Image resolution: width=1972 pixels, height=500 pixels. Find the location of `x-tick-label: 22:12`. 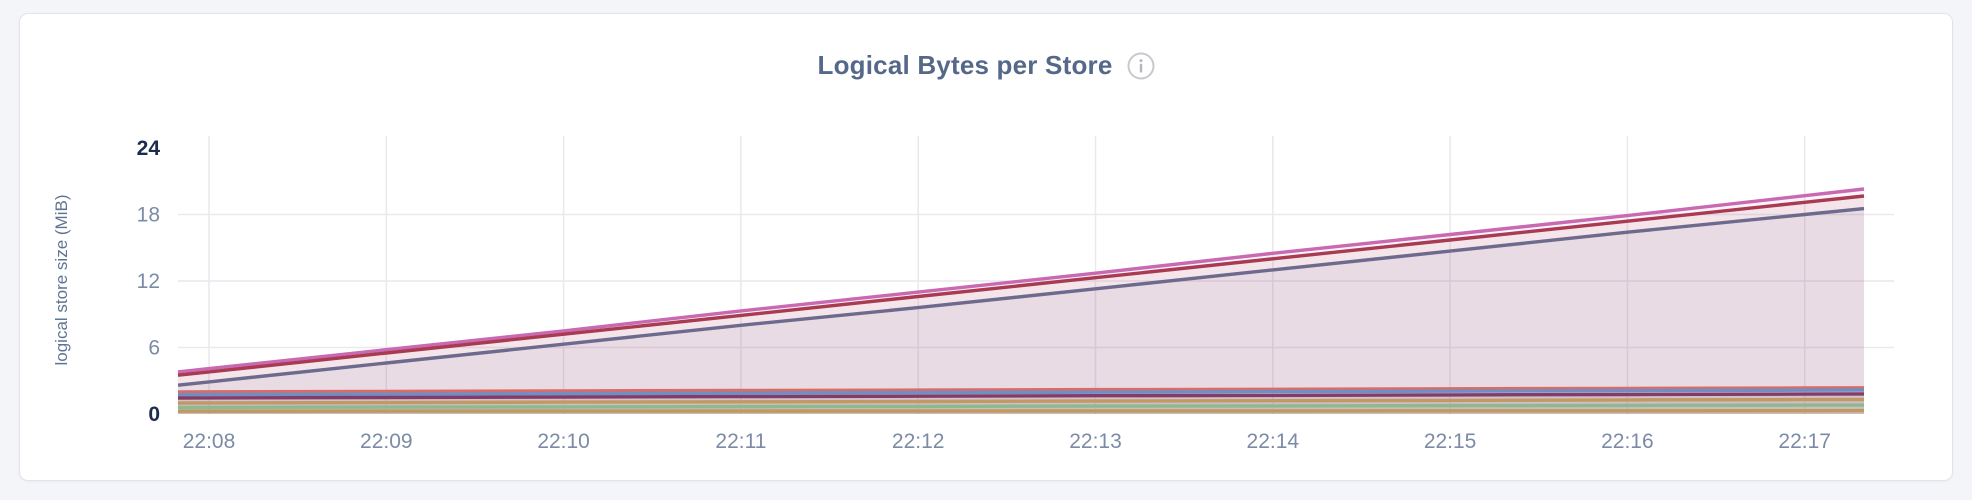

x-tick-label: 22:12 is located at coordinates (918, 441).